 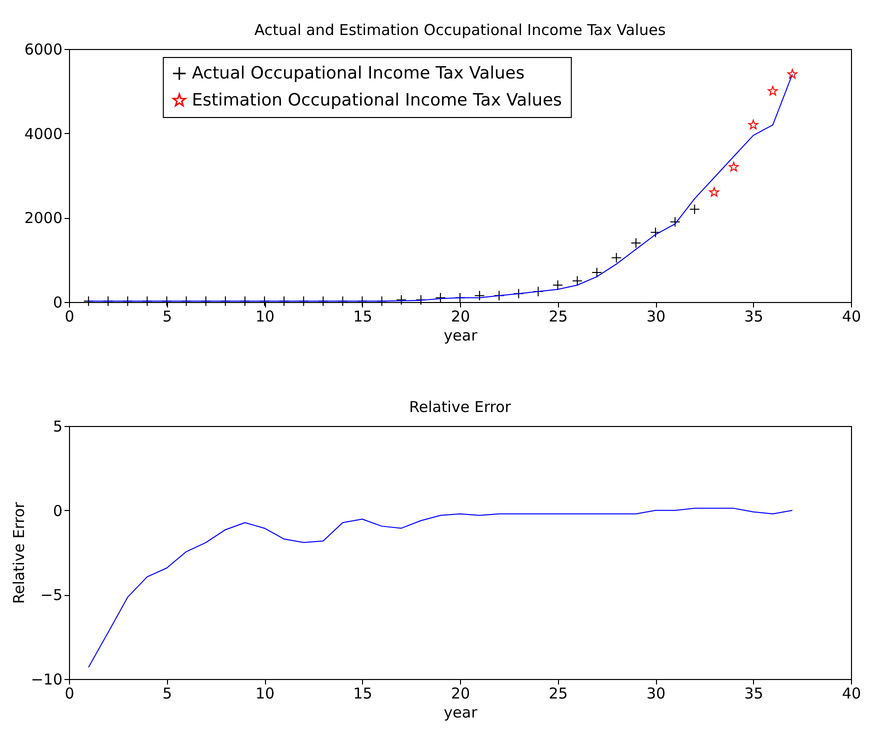 What do you see at coordinates (43, 218) in the screenshot?
I see `y-tick-label: 2000` at bounding box center [43, 218].